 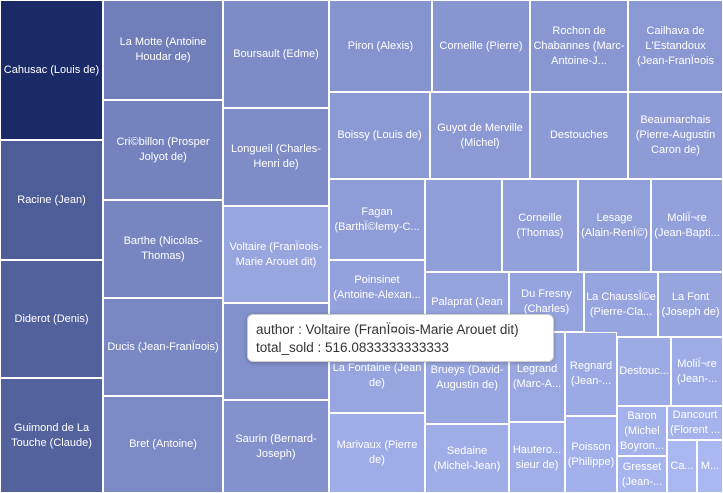 I want to click on treemap-cell-label: Cahusac (Louis de), so click(x=51, y=69).